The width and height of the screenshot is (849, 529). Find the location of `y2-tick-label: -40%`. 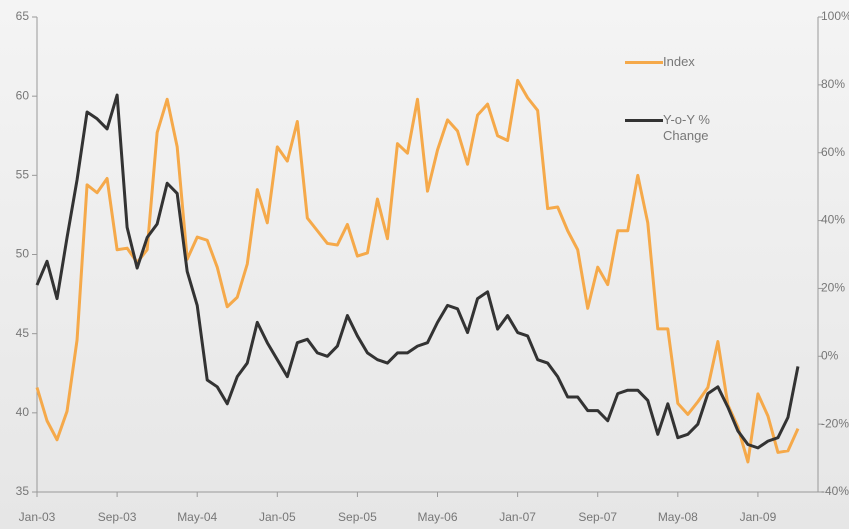

y2-tick-label: -40% is located at coordinates (835, 491).